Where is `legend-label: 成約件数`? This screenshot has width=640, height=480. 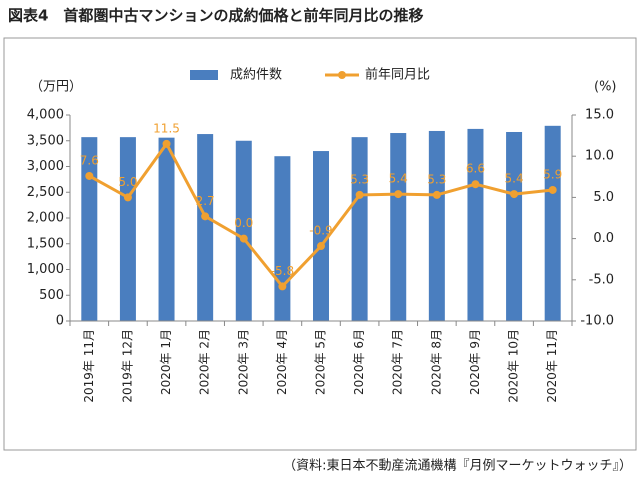 legend-label: 成約件数 is located at coordinates (256, 75).